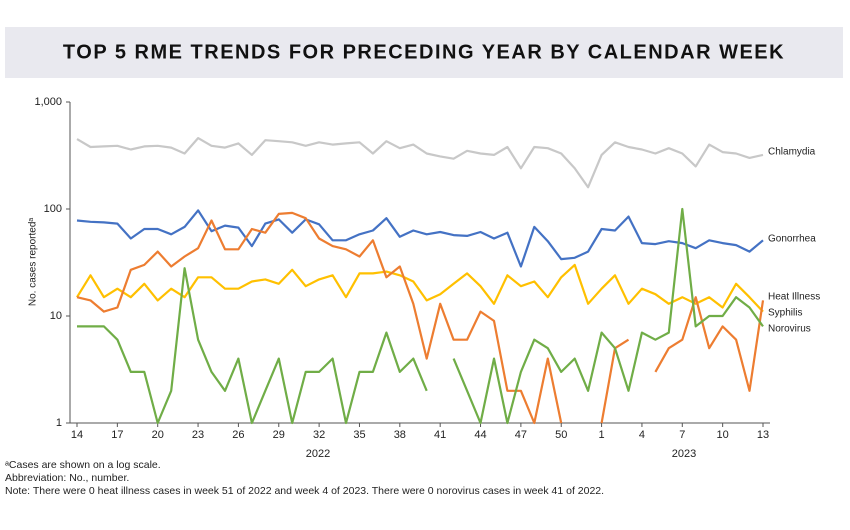 This screenshot has width=850, height=530. Describe the element at coordinates (440, 435) in the screenshot. I see `x-tick-label: 41` at that location.